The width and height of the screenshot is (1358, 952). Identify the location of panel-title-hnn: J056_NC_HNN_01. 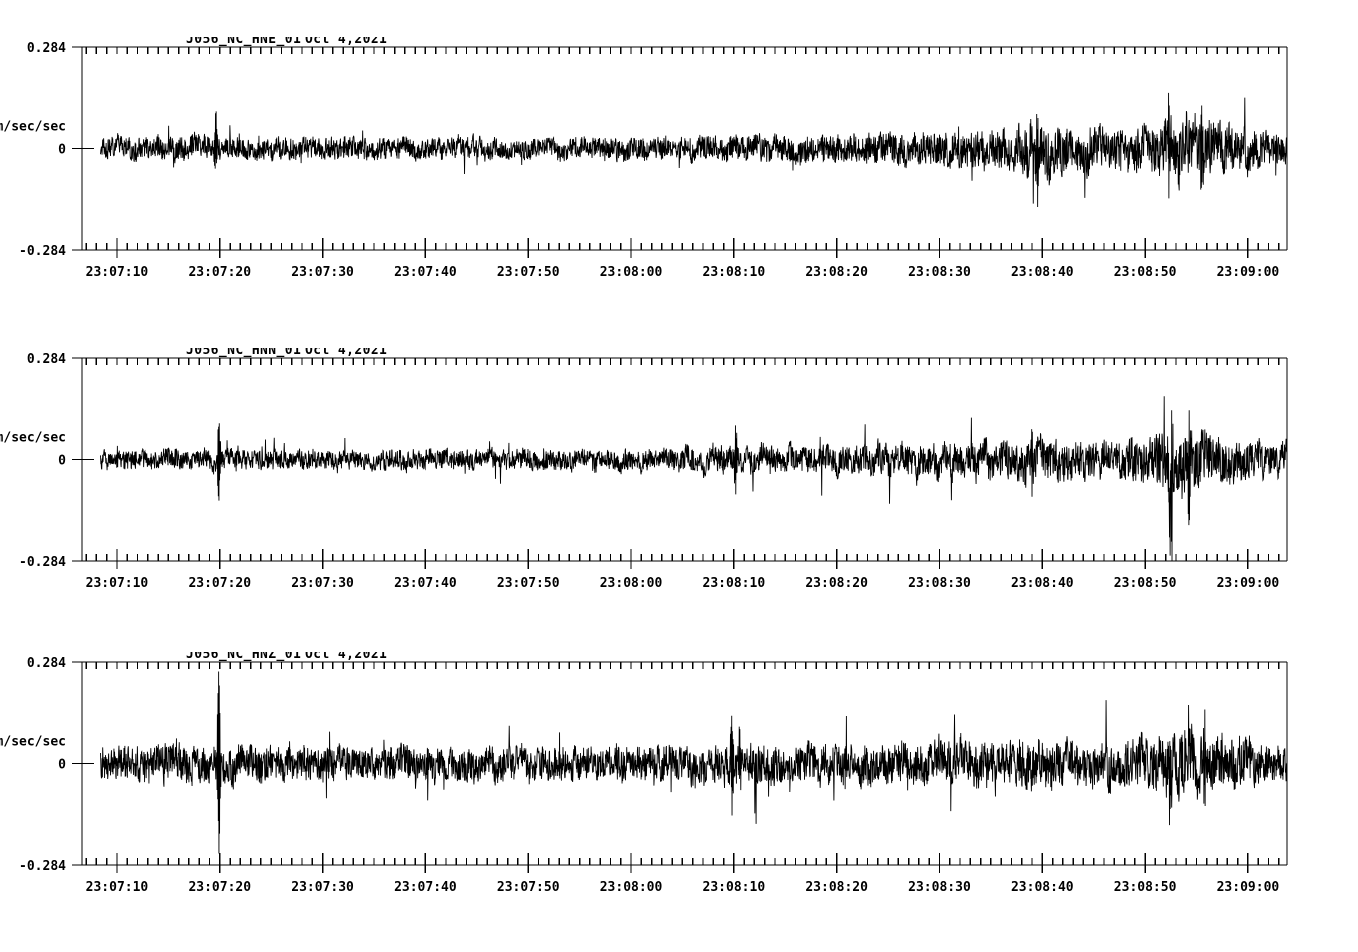
(243, 353).